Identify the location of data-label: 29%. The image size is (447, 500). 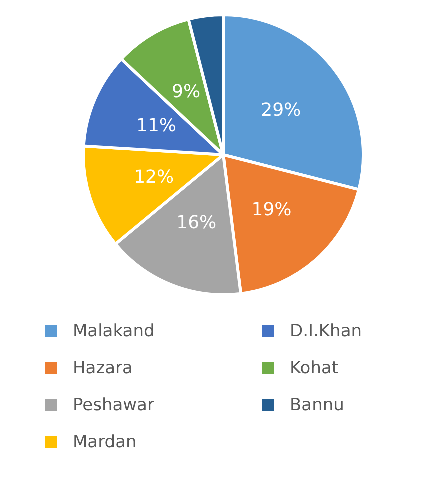
(281, 110).